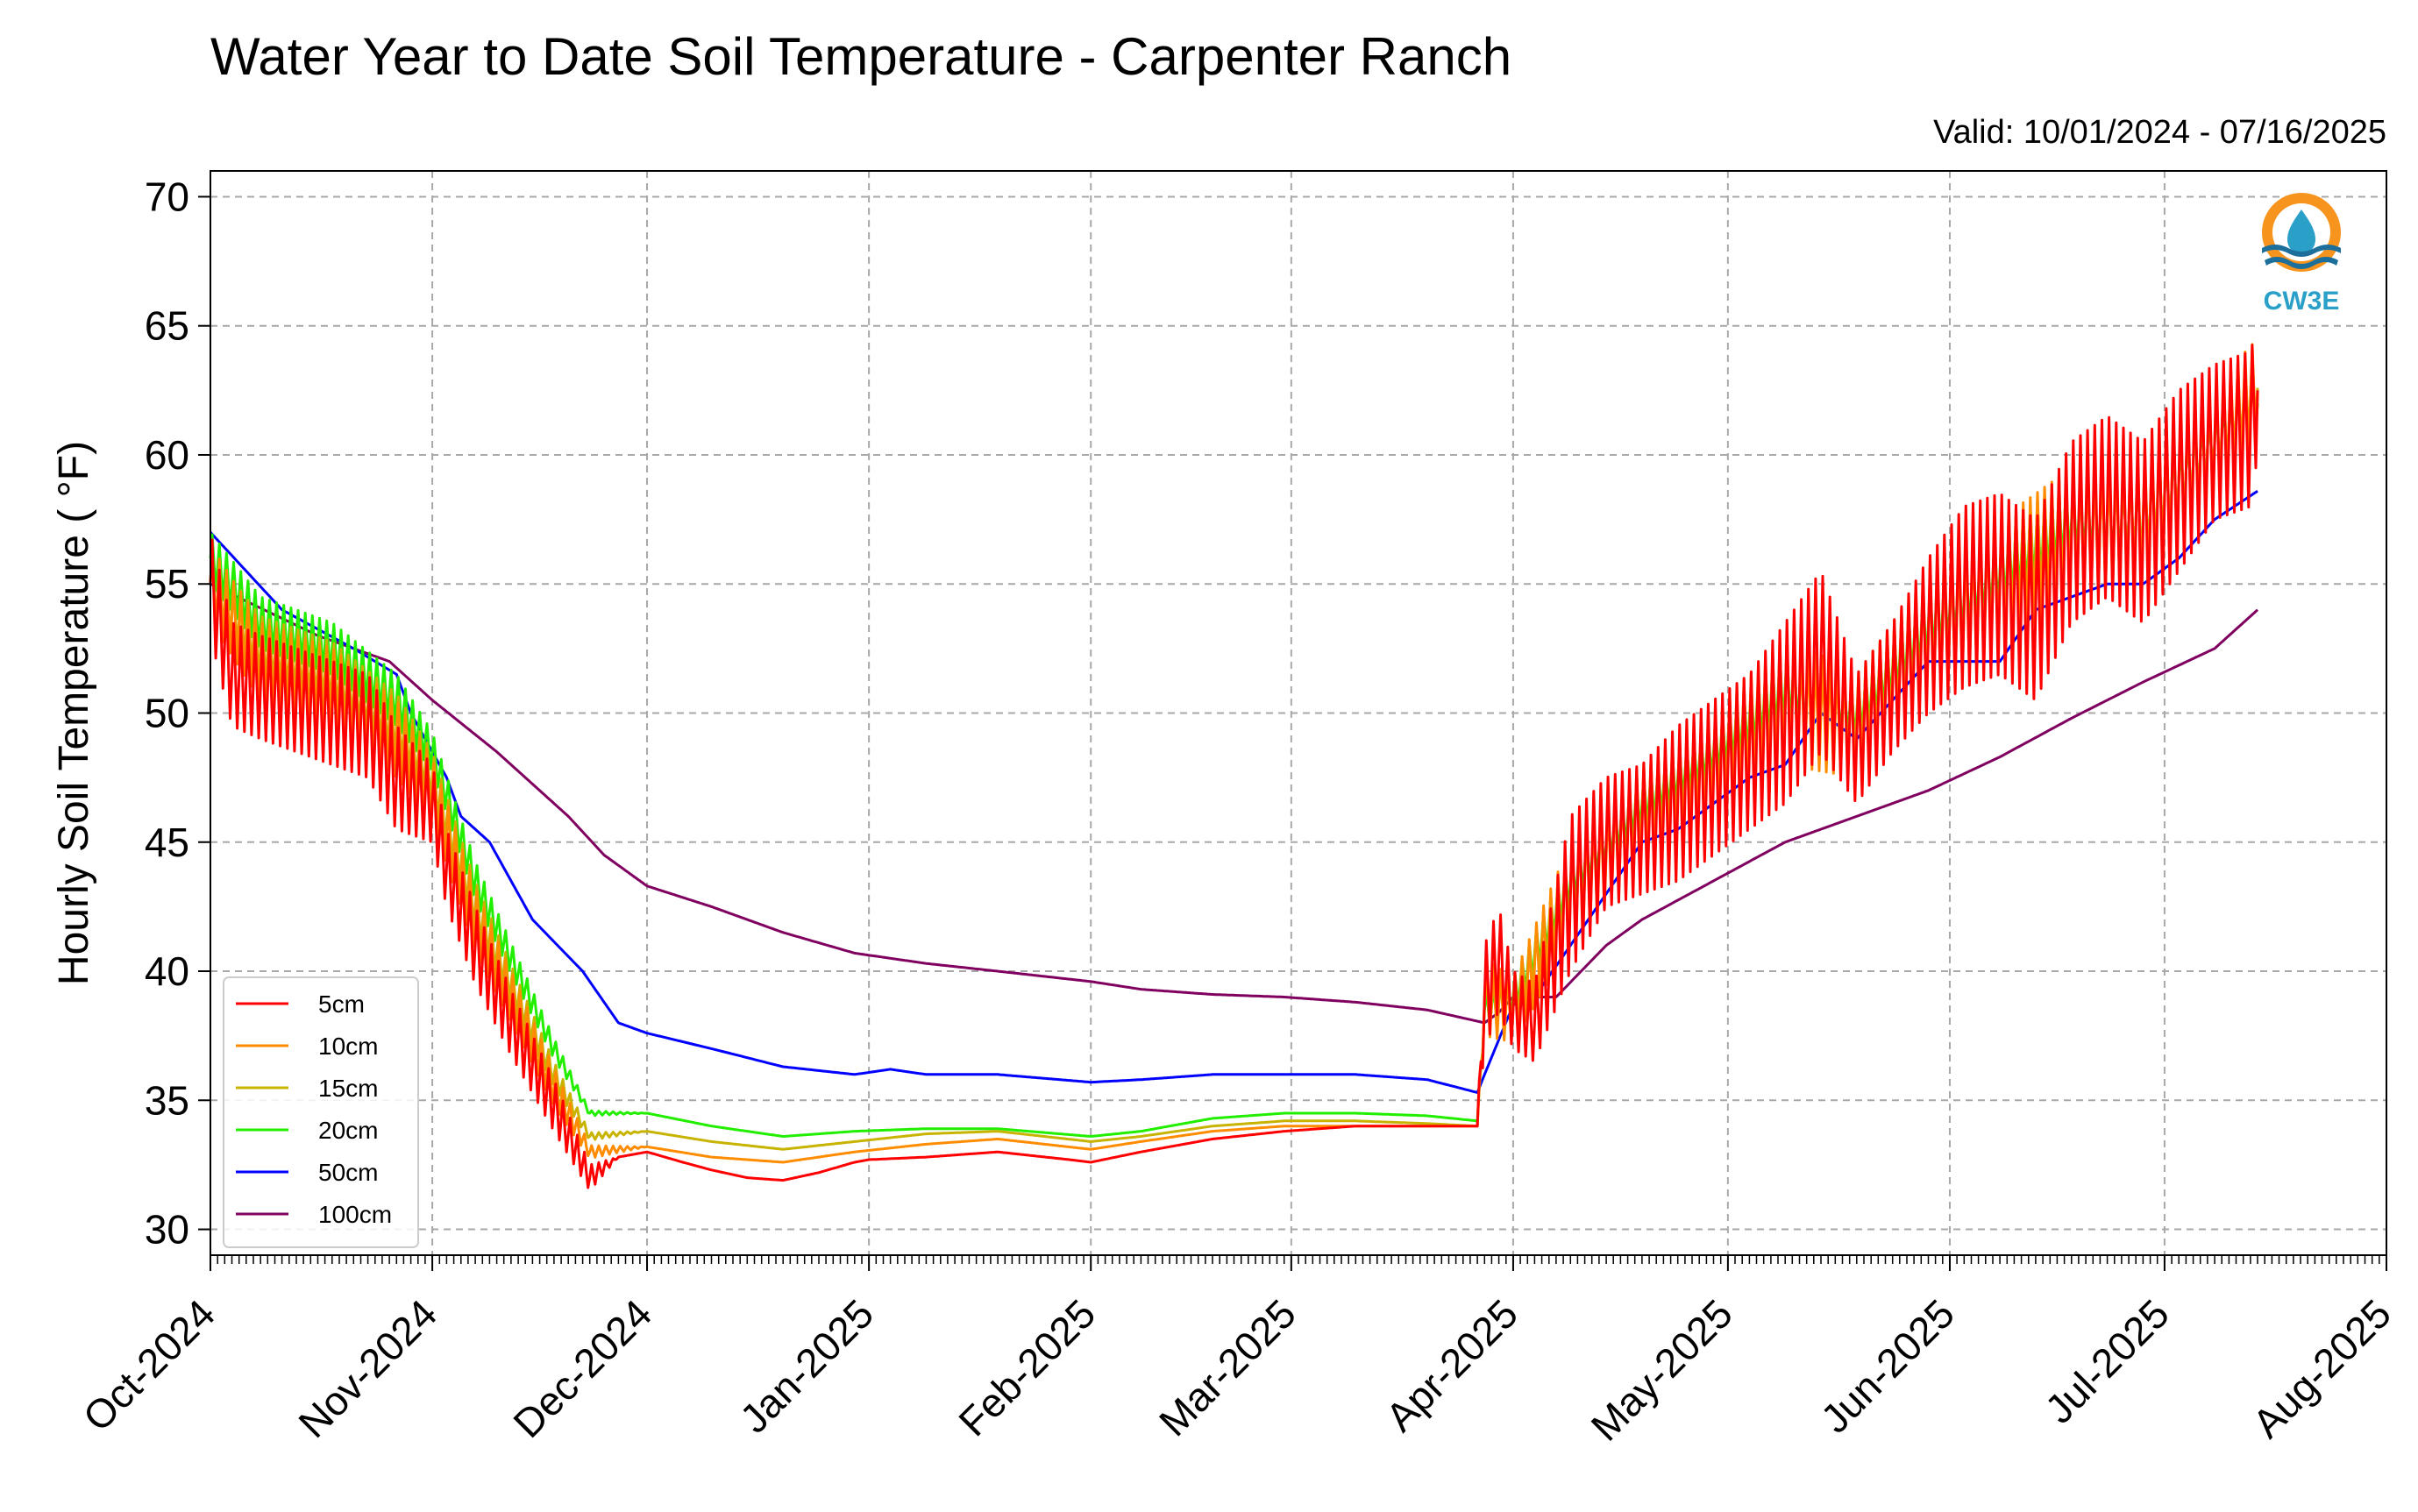 The width and height of the screenshot is (2418, 1512). What do you see at coordinates (582, 1368) in the screenshot?
I see `x-tick-label: Dec-2024` at bounding box center [582, 1368].